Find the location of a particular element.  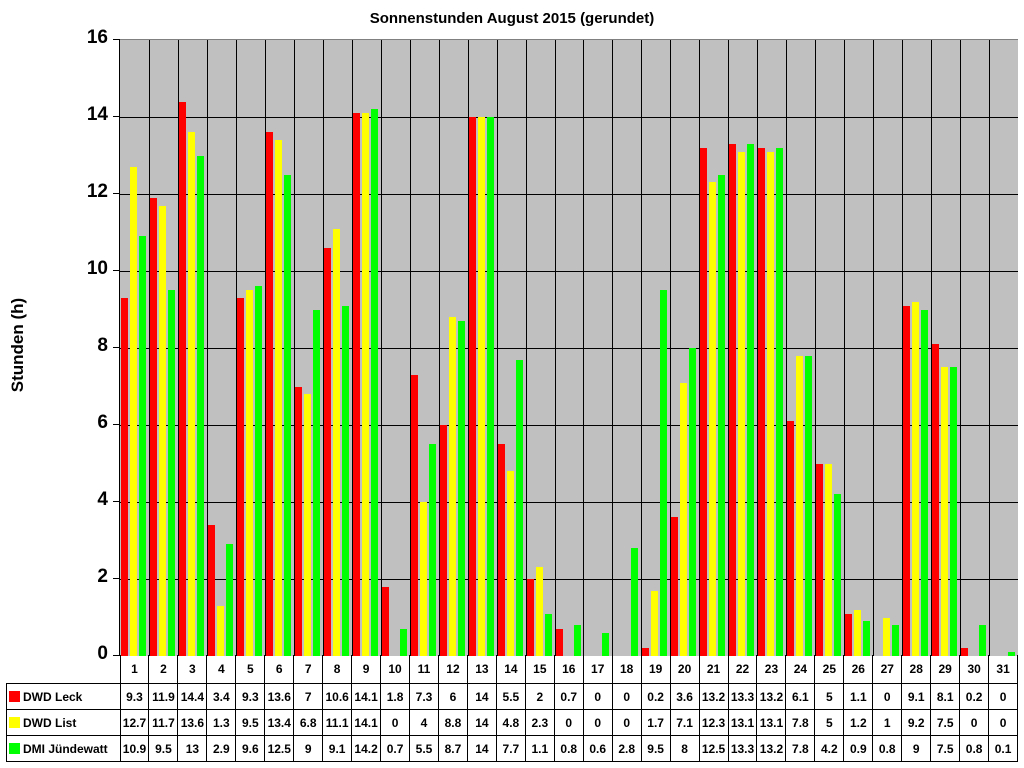

data-cell: 7.5 is located at coordinates (945, 722).